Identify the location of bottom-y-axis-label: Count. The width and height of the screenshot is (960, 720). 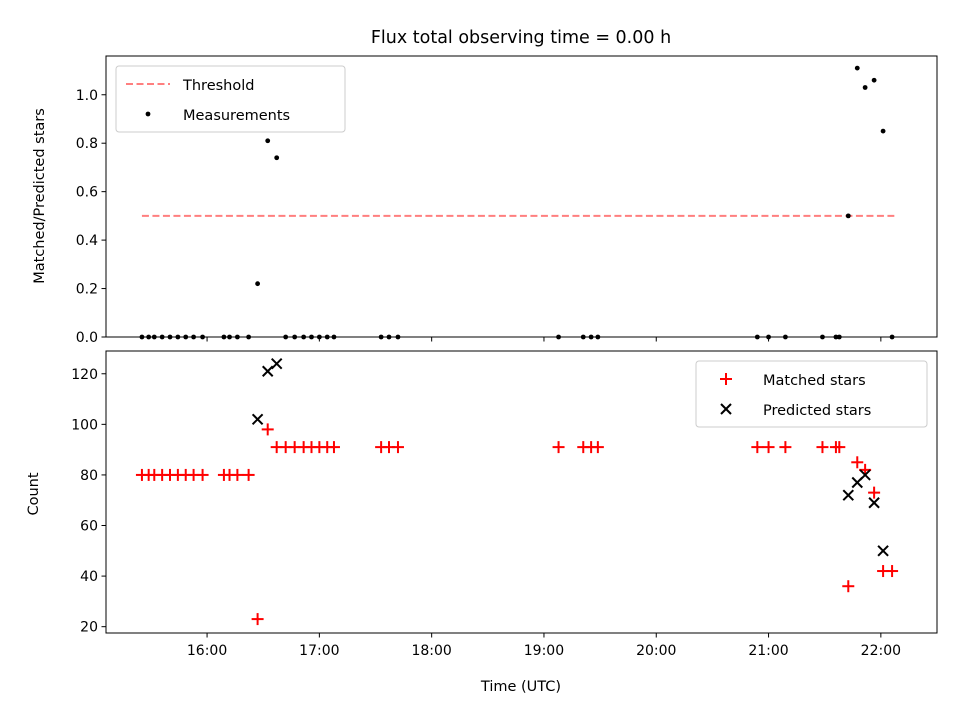
(34, 493).